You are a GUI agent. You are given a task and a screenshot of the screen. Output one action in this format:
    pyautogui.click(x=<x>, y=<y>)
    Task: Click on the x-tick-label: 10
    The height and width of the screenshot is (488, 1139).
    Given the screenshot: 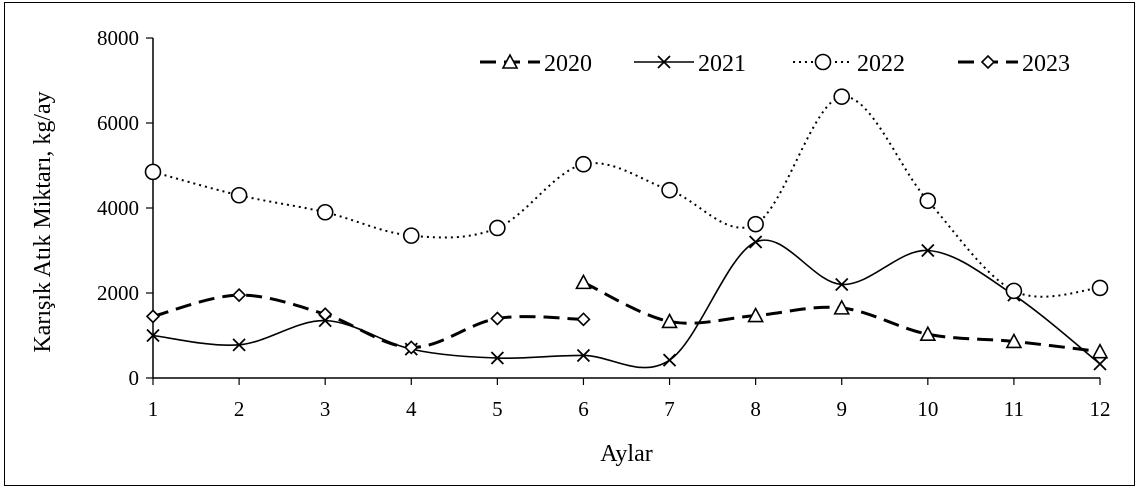 What is the action you would take?
    pyautogui.click(x=927, y=409)
    